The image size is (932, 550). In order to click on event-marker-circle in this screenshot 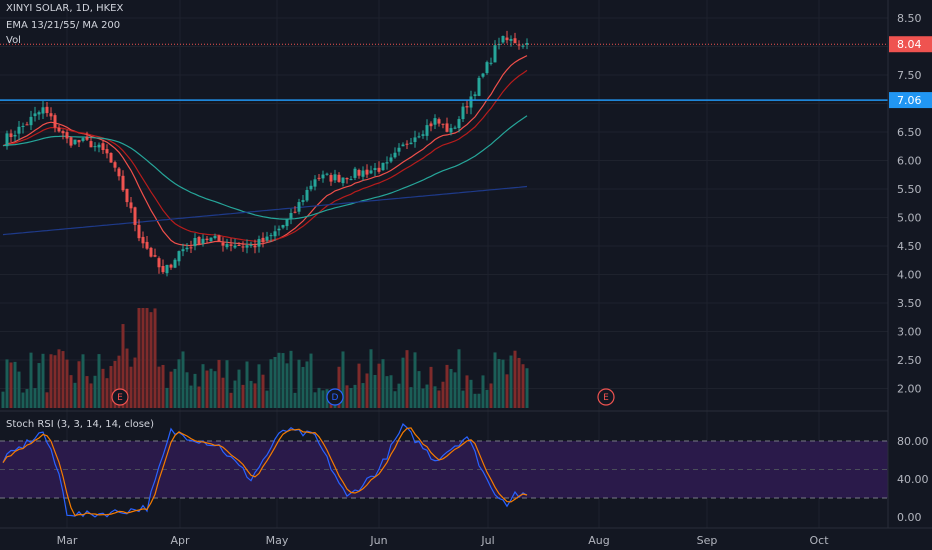, I will do `click(120, 397)`.